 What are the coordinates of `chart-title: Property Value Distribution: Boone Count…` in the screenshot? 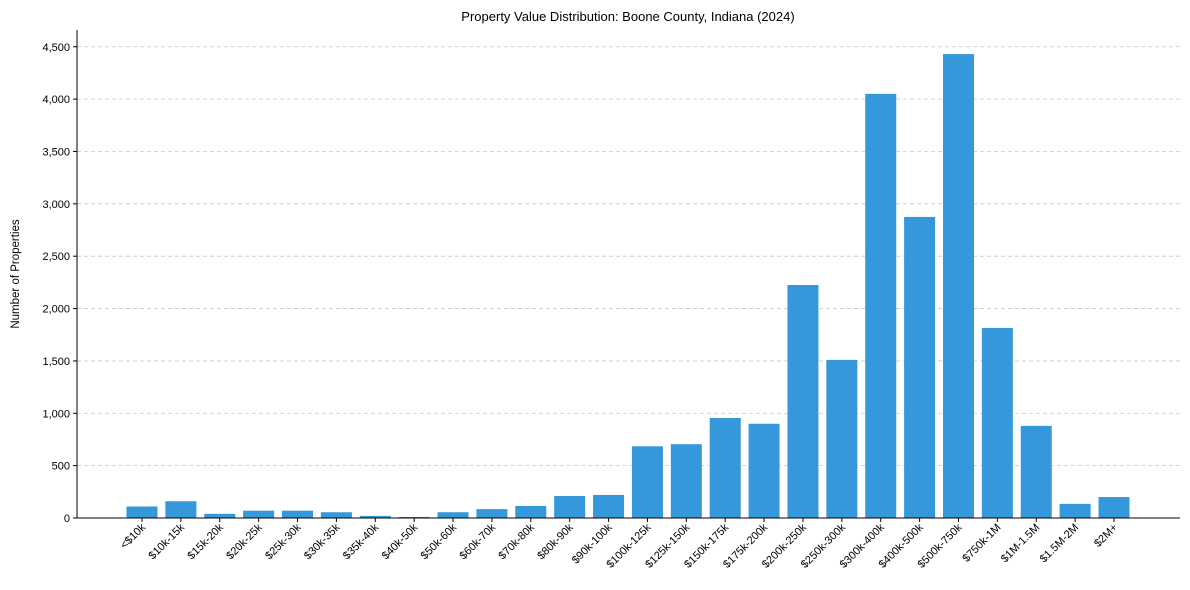 It's located at (627, 16).